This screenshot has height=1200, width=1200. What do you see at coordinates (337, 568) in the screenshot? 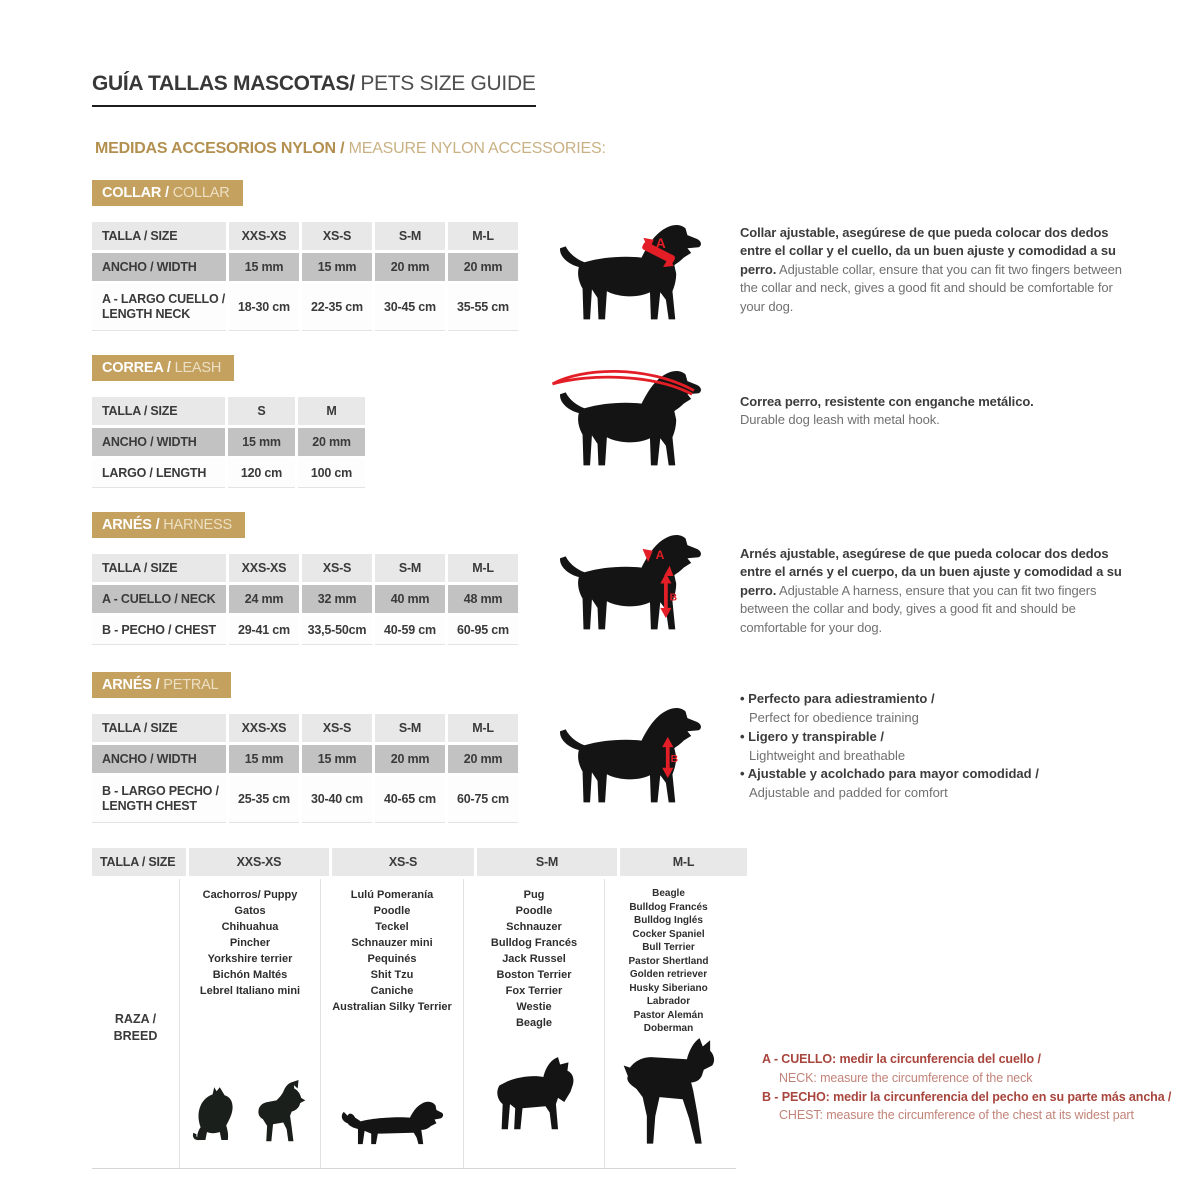
I see `harness-size-xs: XS-S` at bounding box center [337, 568].